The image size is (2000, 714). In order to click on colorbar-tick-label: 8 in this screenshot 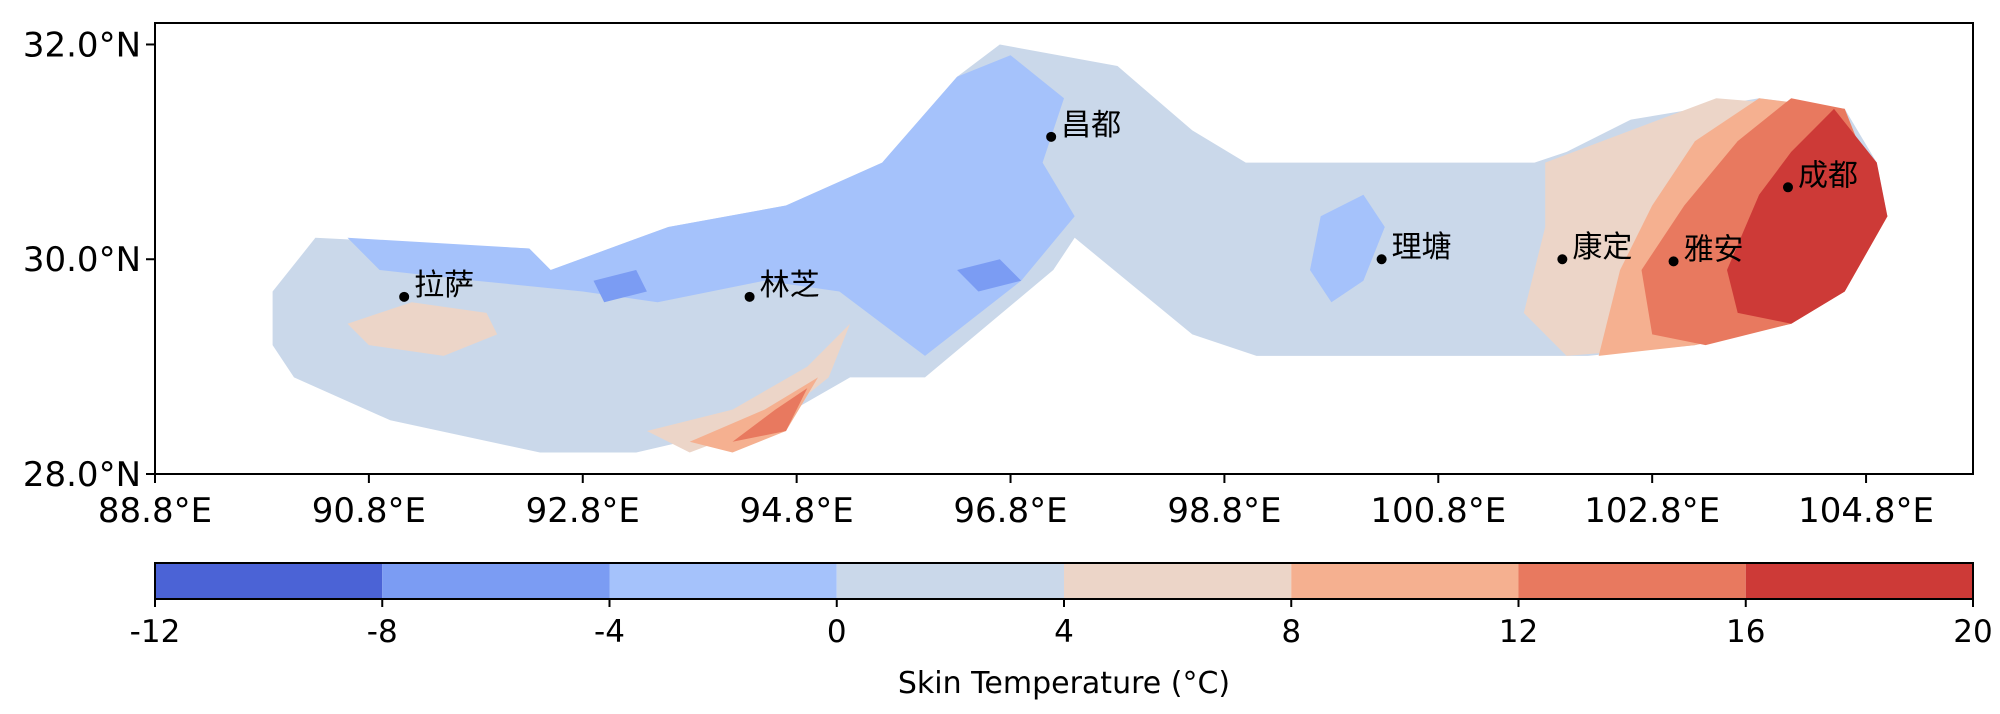, I will do `click(1291, 632)`.